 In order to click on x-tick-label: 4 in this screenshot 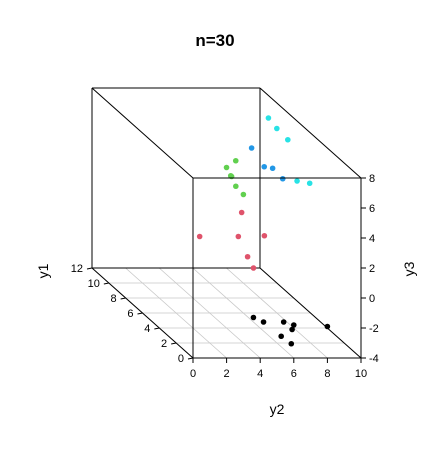, I will do `click(260, 374)`.